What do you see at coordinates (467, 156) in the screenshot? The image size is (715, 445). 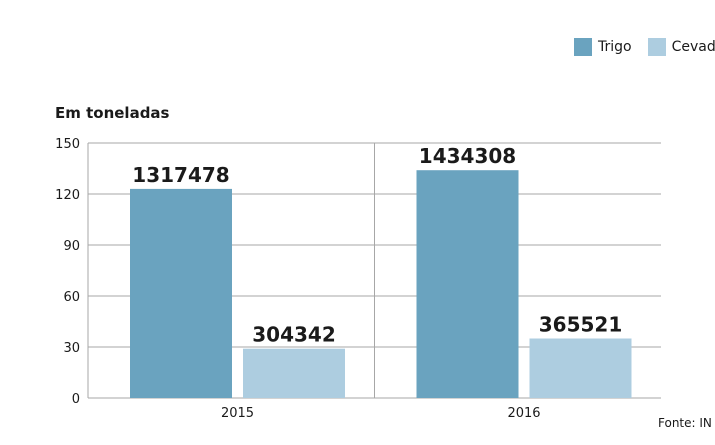 I see `data-label-trigo-2016: 1434308` at bounding box center [467, 156].